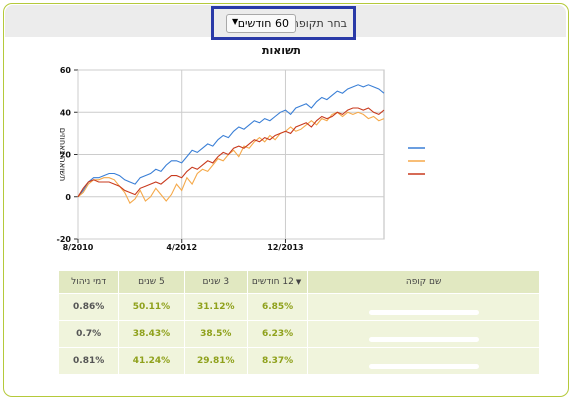 Image resolution: width=572 pixels, height=400 pixels. Describe the element at coordinates (88, 282) in the screenshot. I see `header-management-fee: דמי ניהול` at that location.